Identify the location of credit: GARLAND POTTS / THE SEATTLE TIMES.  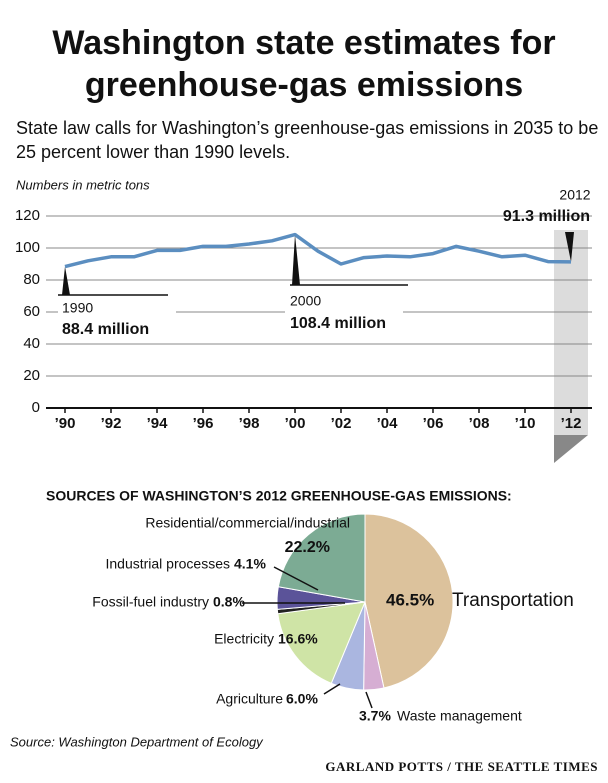
(461, 766).